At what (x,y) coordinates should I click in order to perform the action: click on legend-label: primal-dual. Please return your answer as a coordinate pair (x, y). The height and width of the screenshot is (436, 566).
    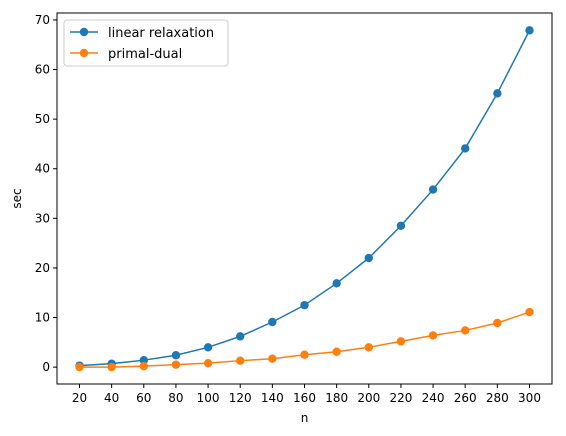
    Looking at the image, I should click on (145, 54).